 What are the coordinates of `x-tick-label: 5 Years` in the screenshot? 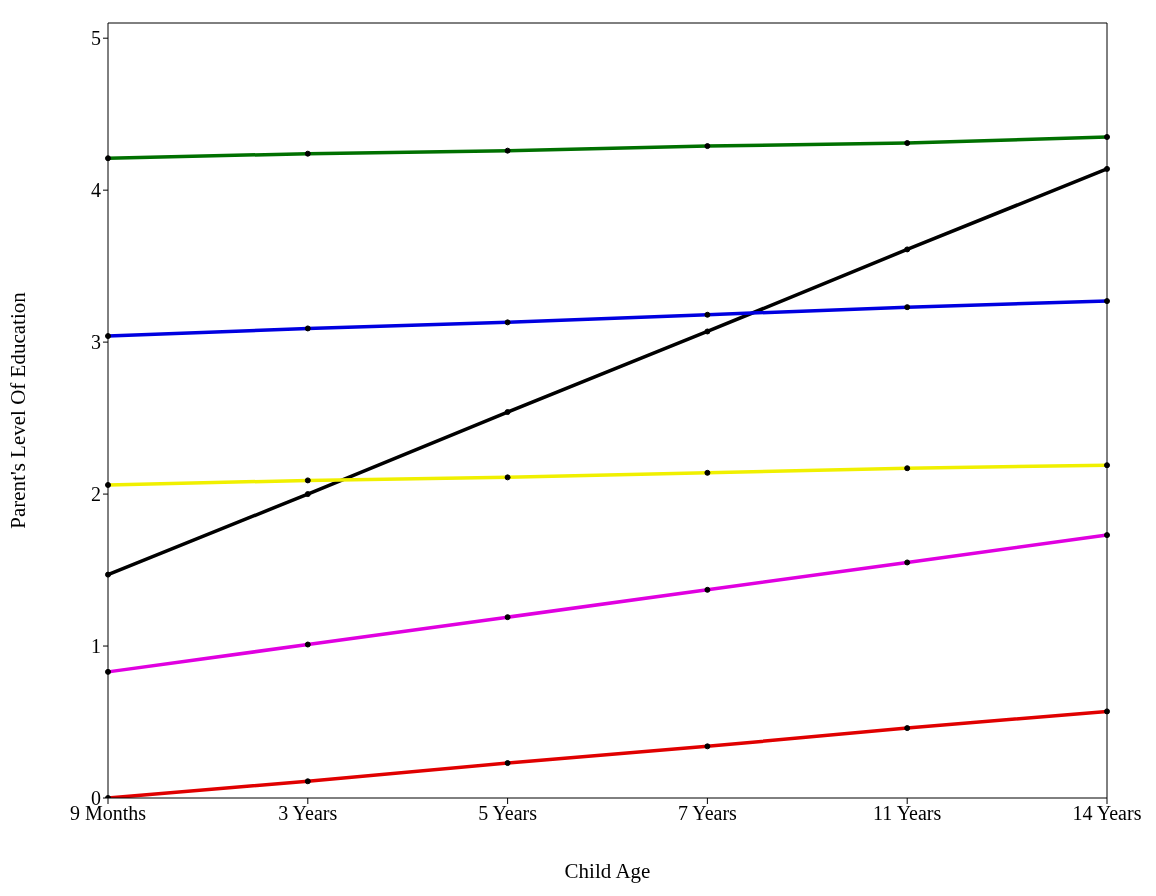 It's located at (508, 813).